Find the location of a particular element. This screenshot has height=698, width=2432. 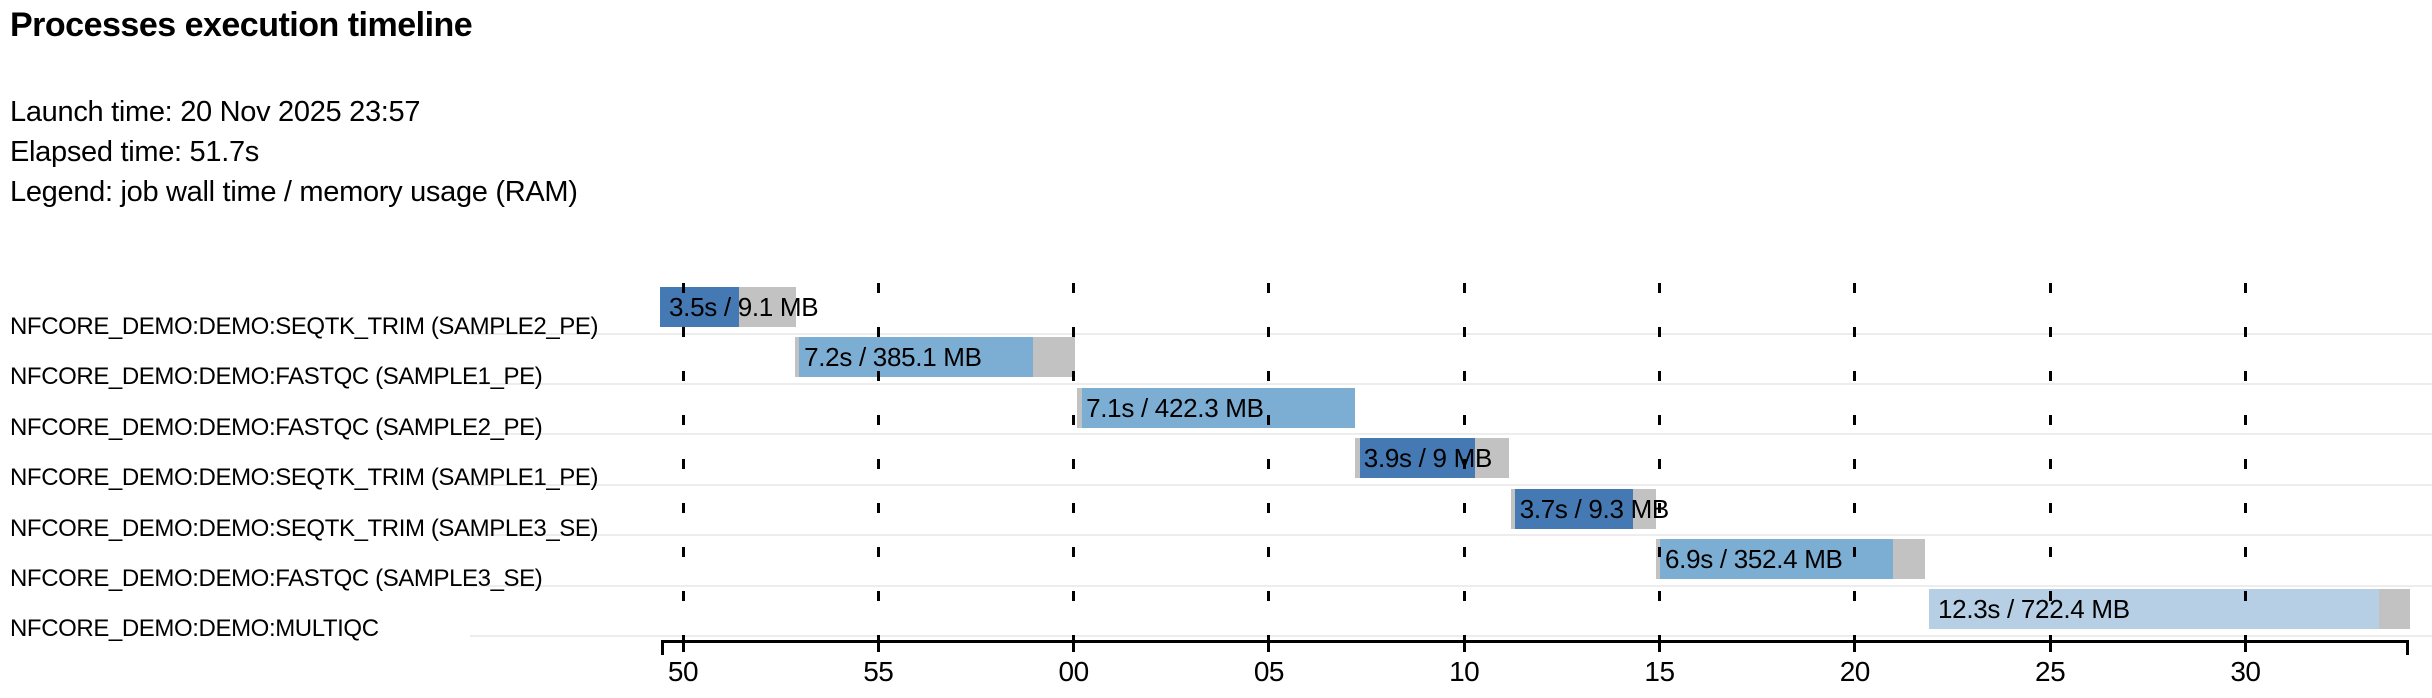

x-axis-tick-label: 25 is located at coordinates (2050, 671).